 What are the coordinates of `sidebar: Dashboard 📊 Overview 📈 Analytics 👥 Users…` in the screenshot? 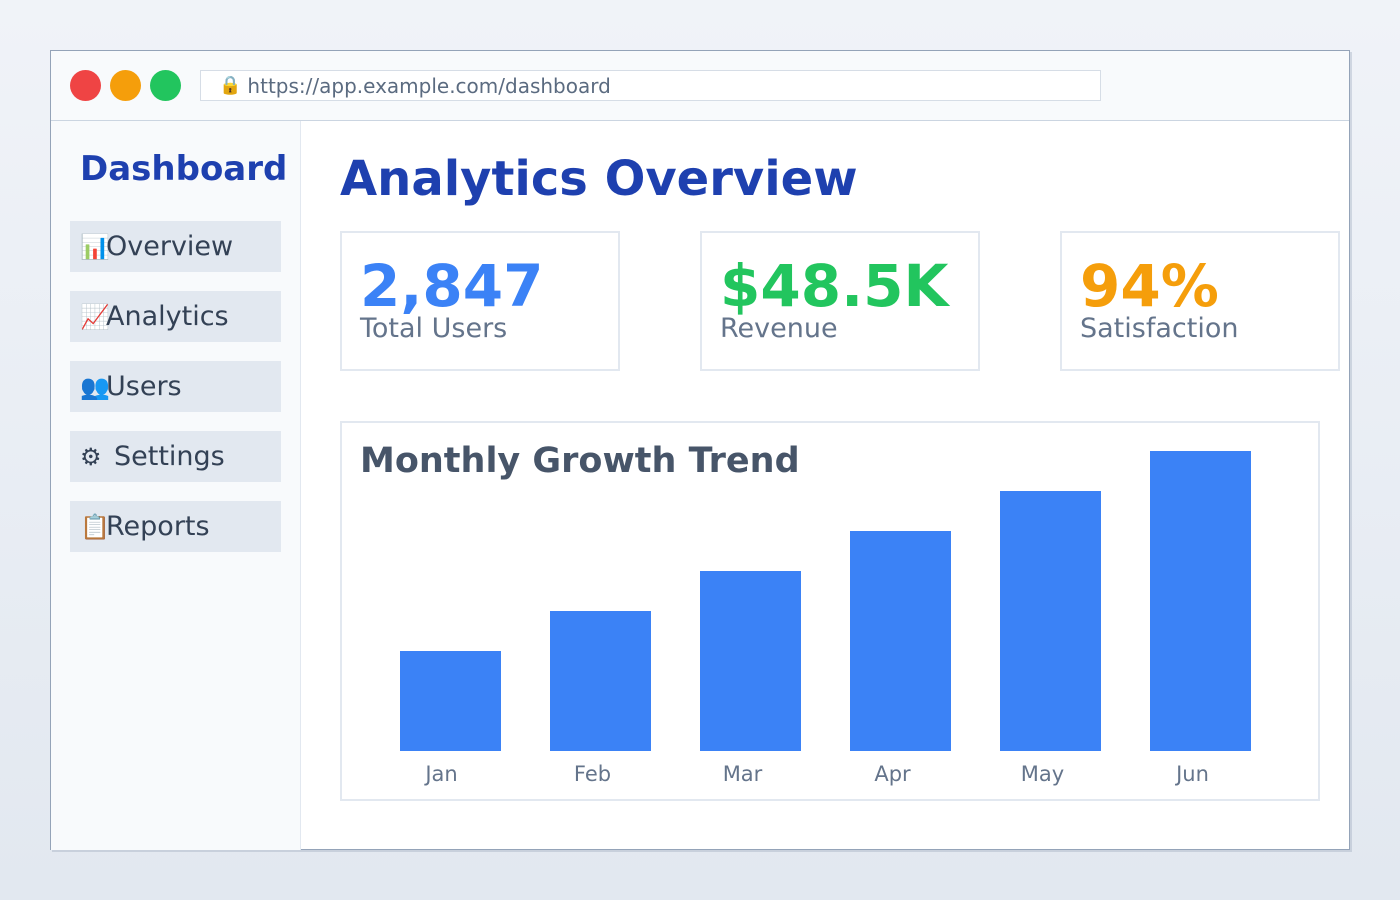 It's located at (176, 485).